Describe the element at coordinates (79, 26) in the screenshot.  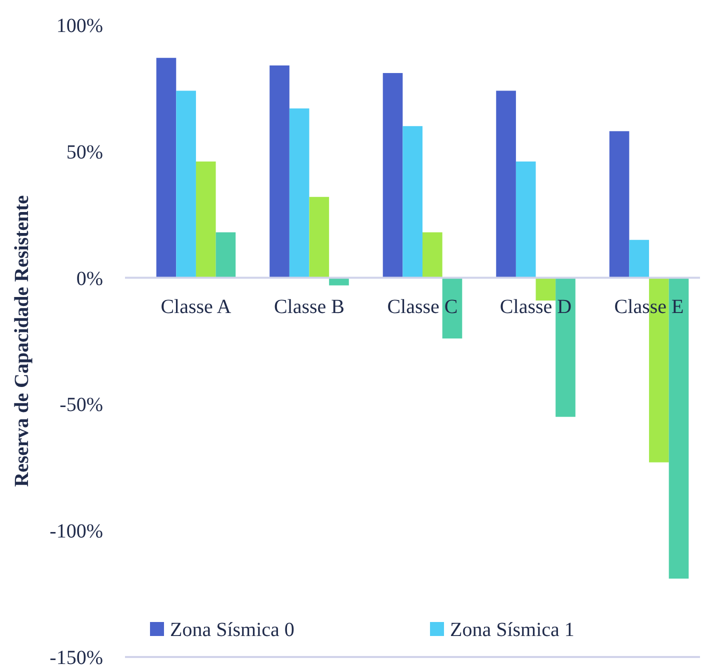
I see `y-tick-label: 100%` at that location.